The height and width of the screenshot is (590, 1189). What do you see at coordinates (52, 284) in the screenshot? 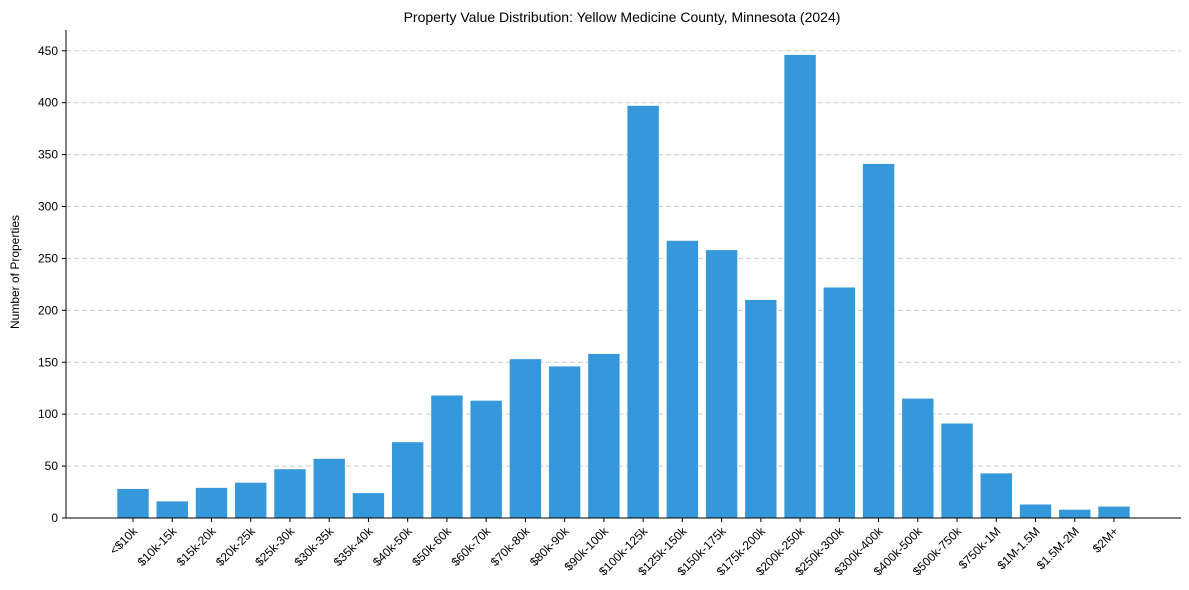
I see `y-axis-ticks: 0 50 100 150 200 250 300 350 400 450` at bounding box center [52, 284].